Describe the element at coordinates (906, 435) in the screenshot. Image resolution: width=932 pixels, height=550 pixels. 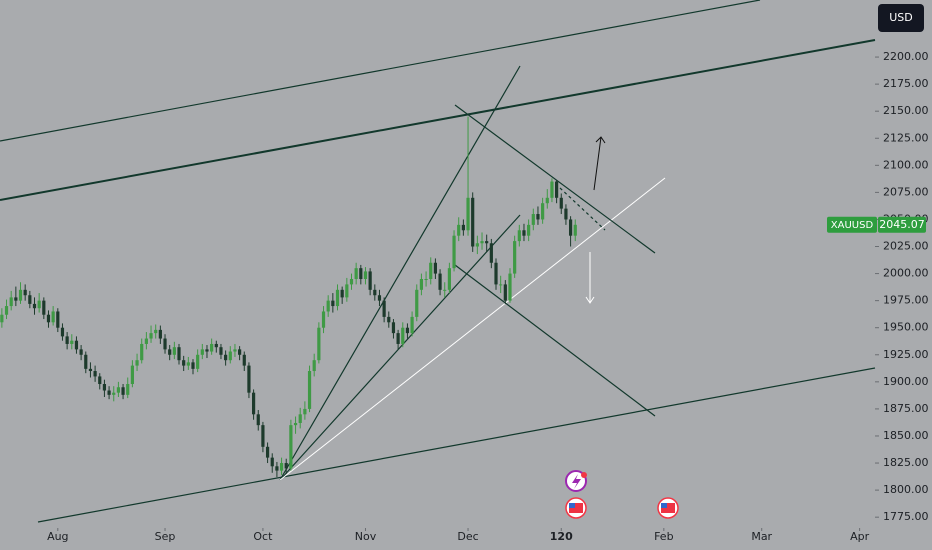
I see `y-tick-label: 1850.00` at that location.